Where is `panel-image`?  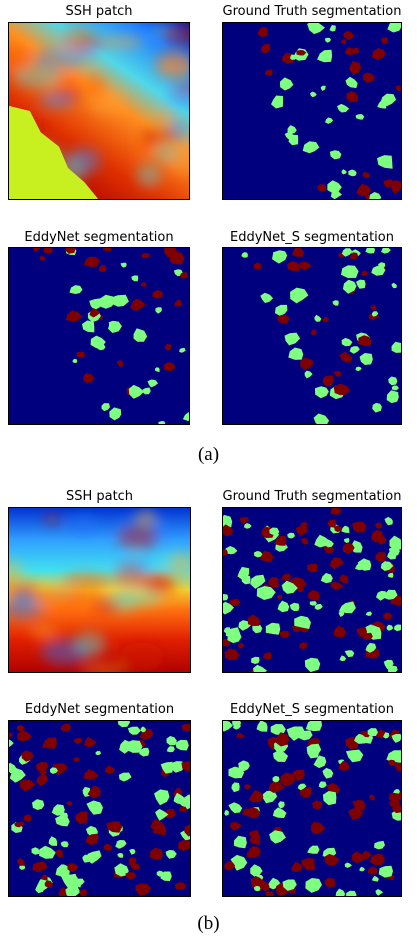
panel-image is located at coordinates (99, 808).